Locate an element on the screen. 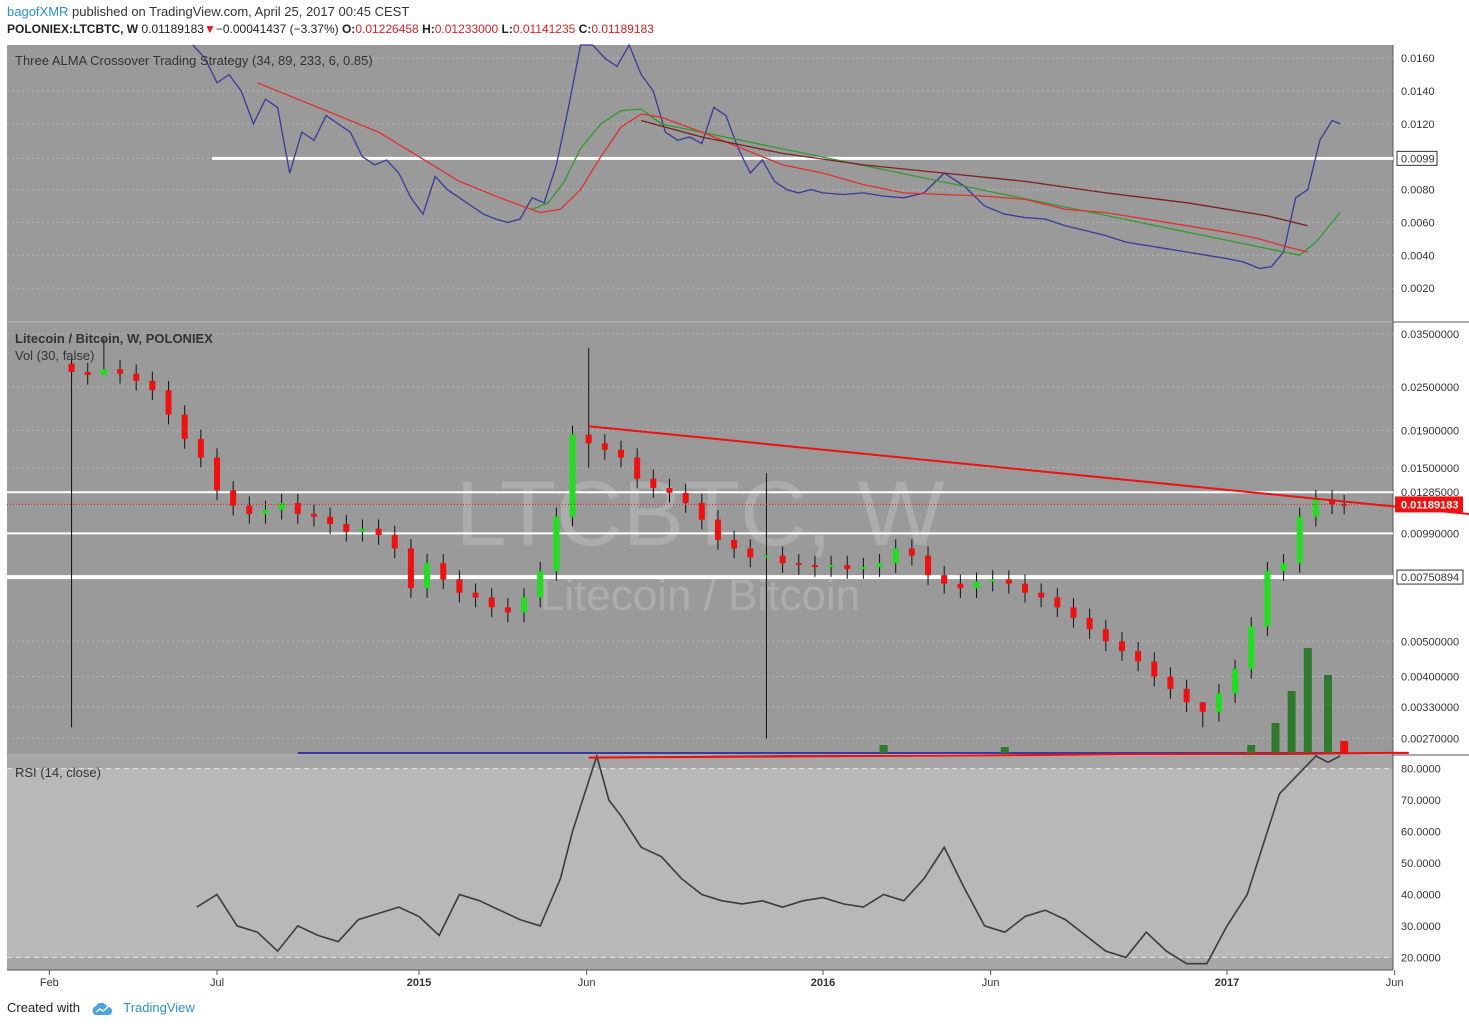 The width and height of the screenshot is (1469, 1027). top-axis-tick-label: 0.0060 is located at coordinates (1418, 223).